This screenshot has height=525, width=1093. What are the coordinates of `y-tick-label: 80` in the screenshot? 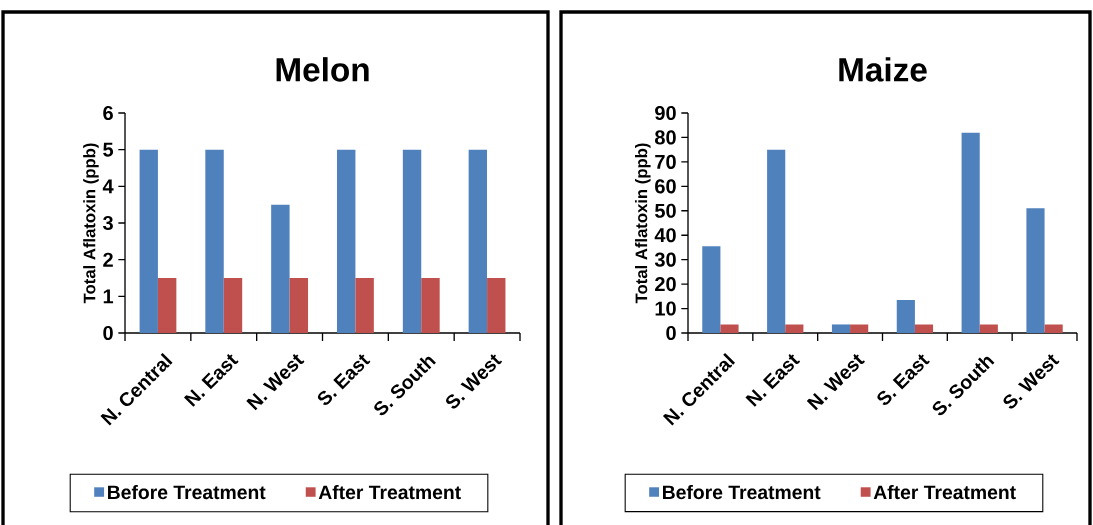 It's located at (665, 137).